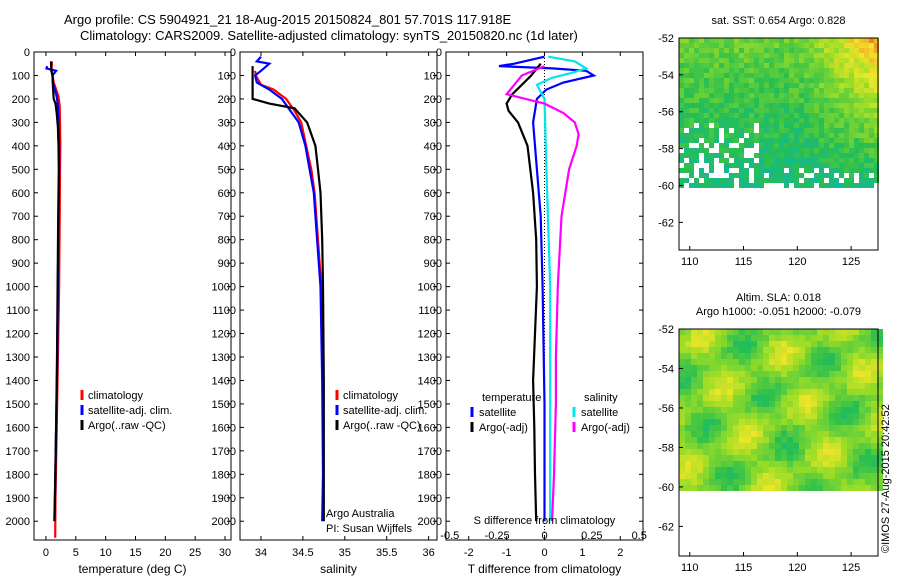  I want to click on sla_map-ytick-label: -52, so click(666, 330).